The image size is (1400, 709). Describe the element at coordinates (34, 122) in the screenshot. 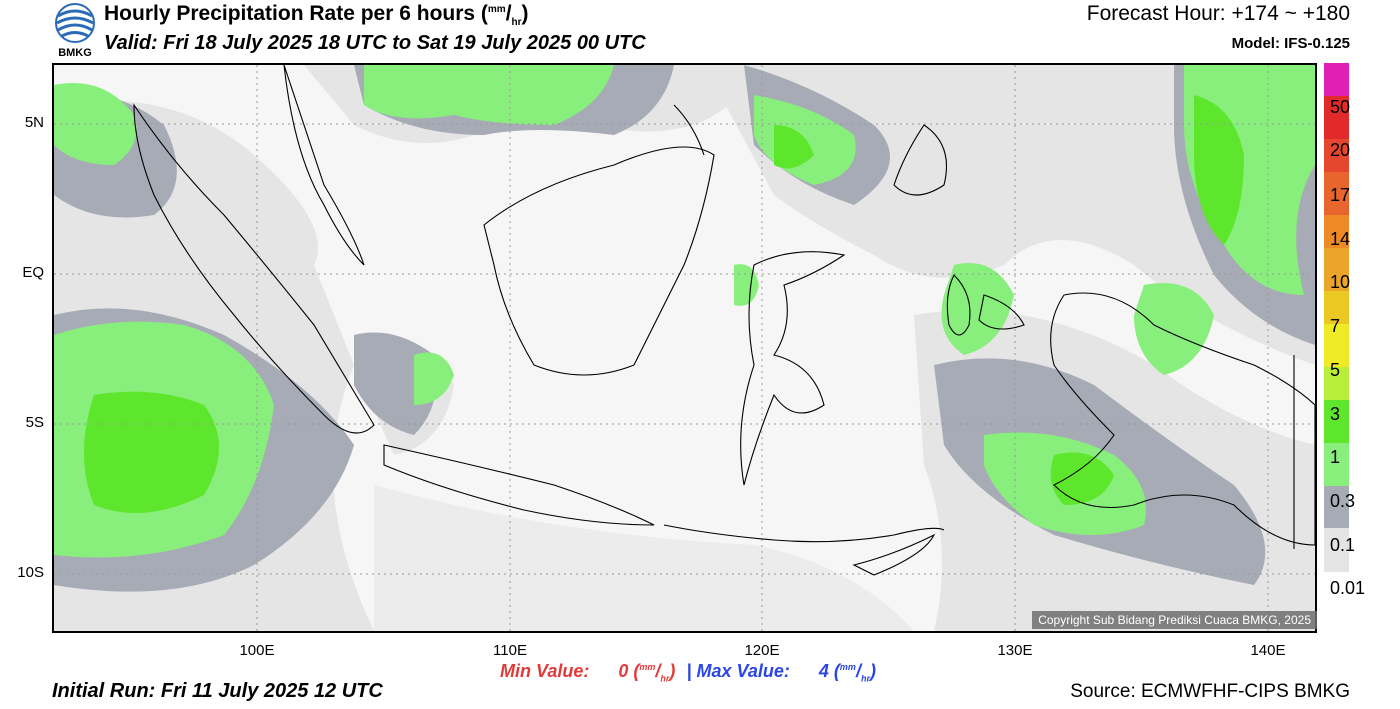

I see `lat-label-5n: 5N` at that location.